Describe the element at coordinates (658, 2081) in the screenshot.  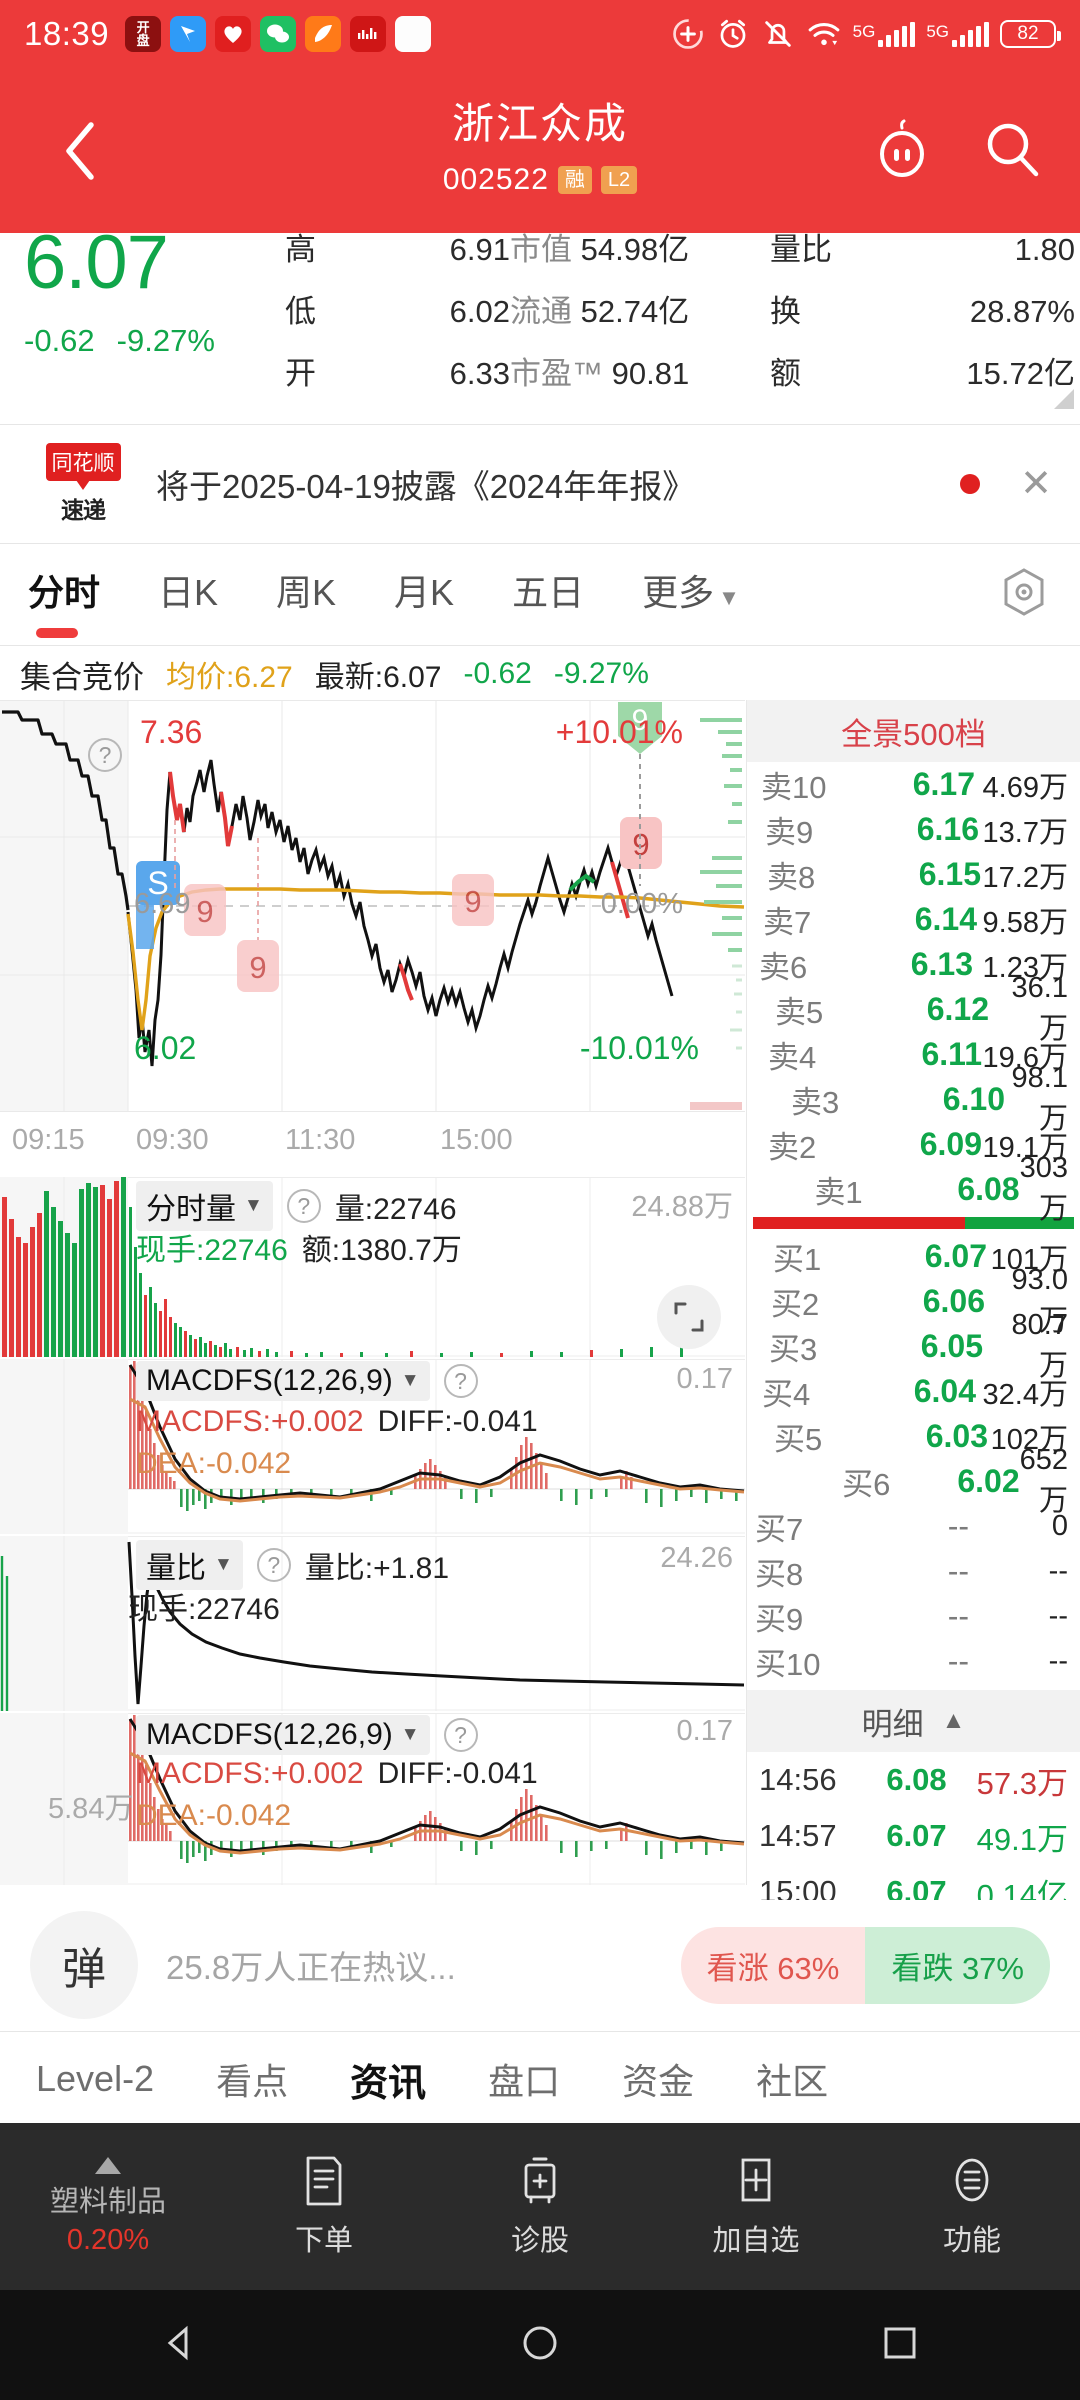
I see `tab-zijin: 资金` at that location.